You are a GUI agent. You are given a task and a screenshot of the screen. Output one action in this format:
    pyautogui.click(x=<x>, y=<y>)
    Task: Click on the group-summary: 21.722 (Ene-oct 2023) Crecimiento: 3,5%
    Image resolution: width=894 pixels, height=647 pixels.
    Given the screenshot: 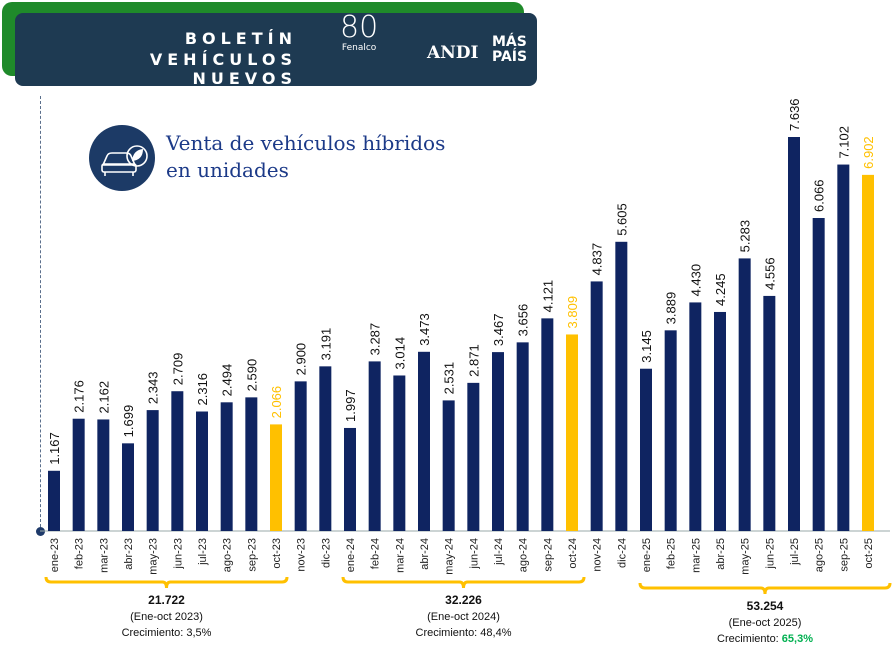 What is the action you would take?
    pyautogui.click(x=167, y=616)
    